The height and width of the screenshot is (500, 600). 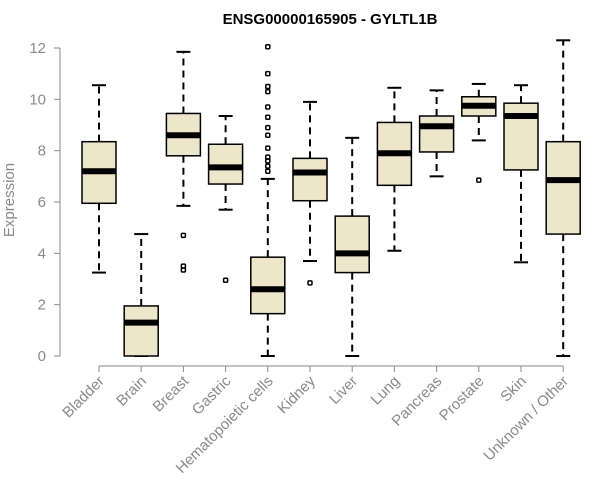 I want to click on y-axis: 0 2 4 6 8 10 12, so click(x=45, y=202).